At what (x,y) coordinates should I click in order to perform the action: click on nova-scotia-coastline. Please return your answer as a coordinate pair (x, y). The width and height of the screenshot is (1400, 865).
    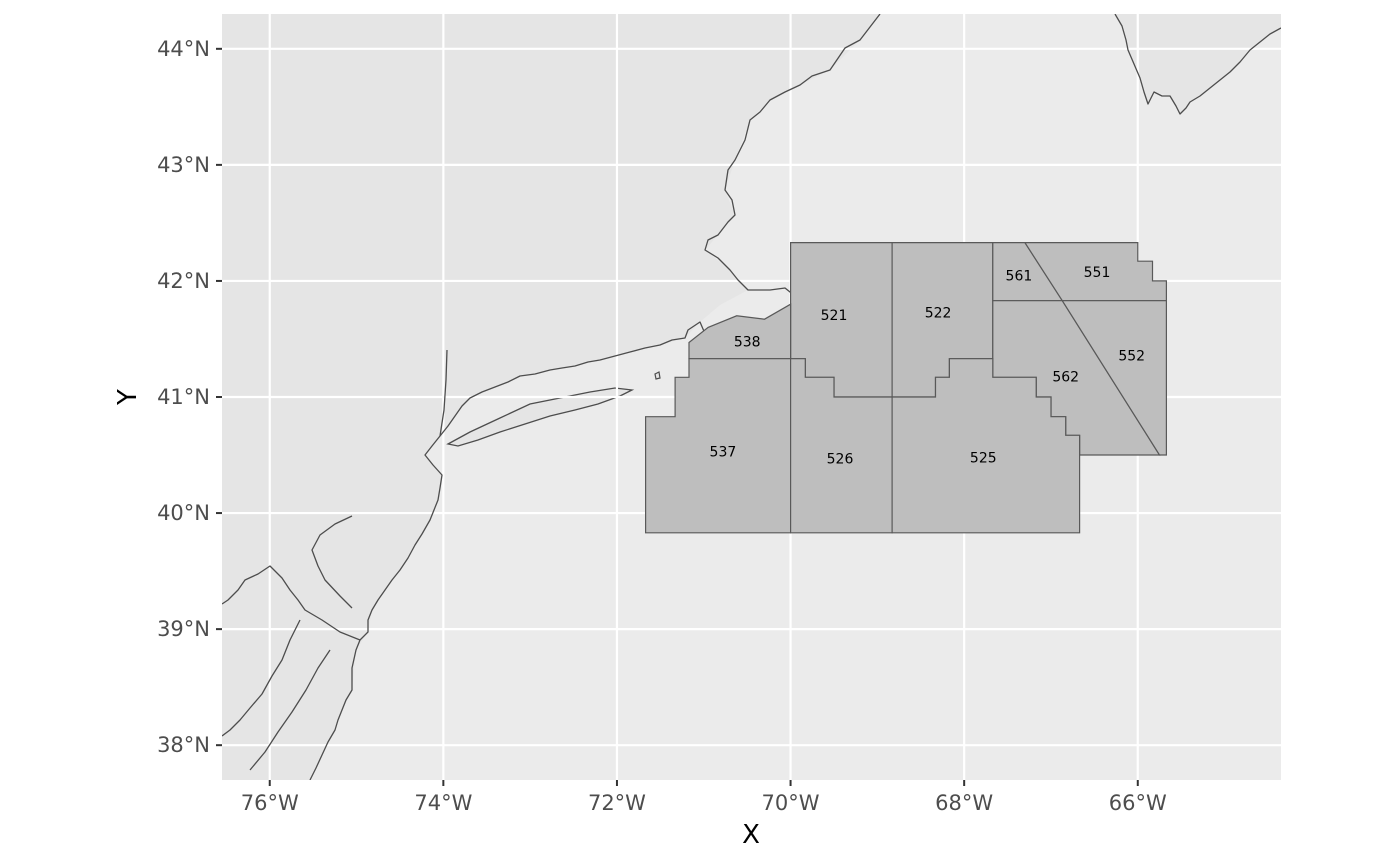
    Looking at the image, I should click on (1197, 64).